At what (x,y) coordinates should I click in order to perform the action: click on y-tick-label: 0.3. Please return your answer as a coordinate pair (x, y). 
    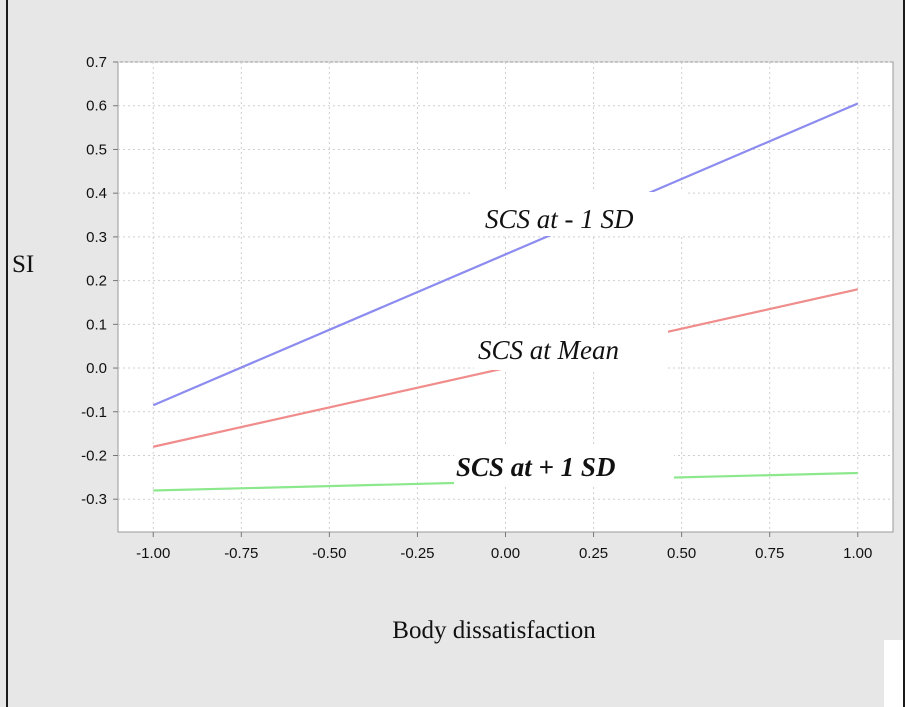
    Looking at the image, I should click on (96, 237).